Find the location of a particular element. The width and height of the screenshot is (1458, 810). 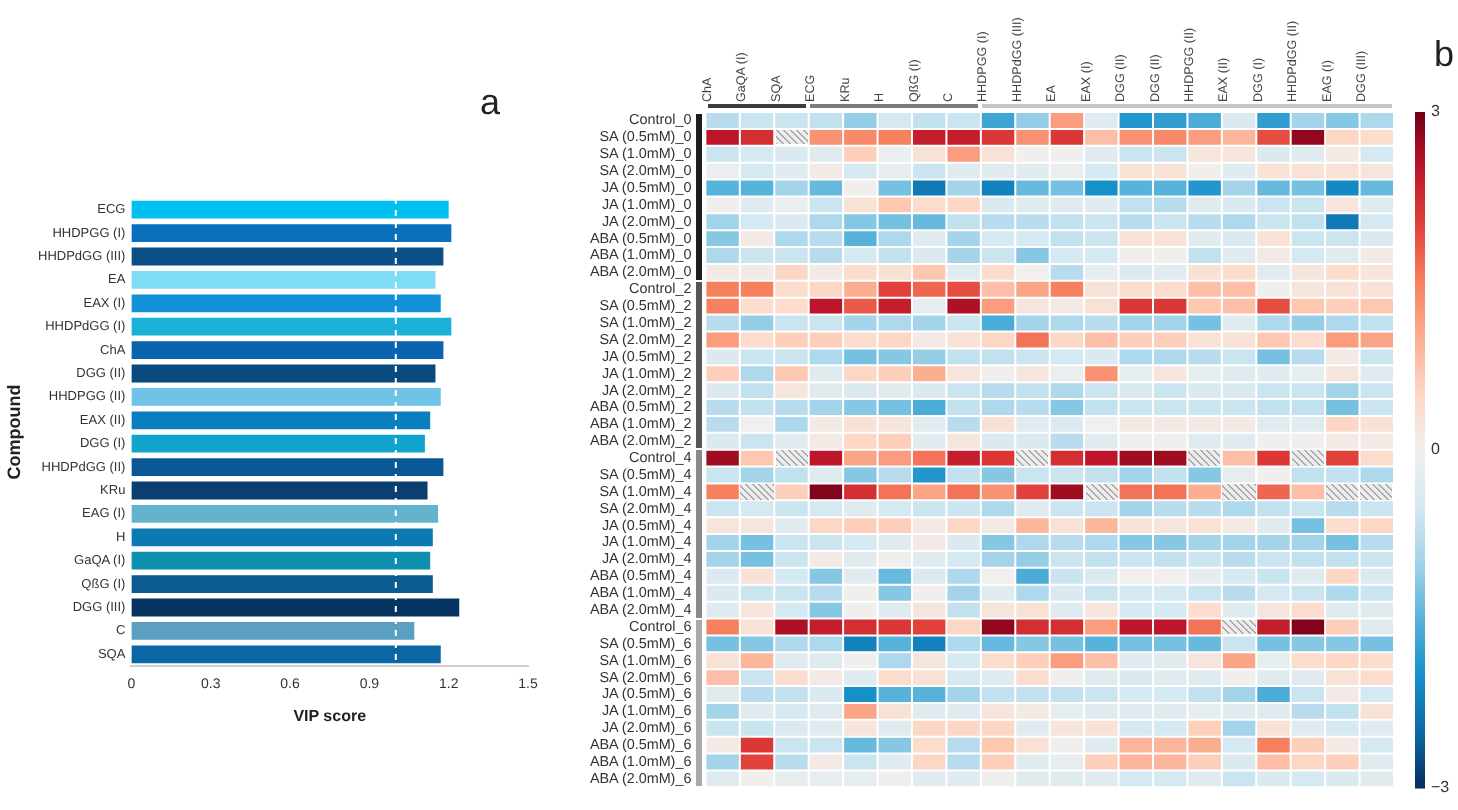

y-axis-title: Compound is located at coordinates (13, 432).